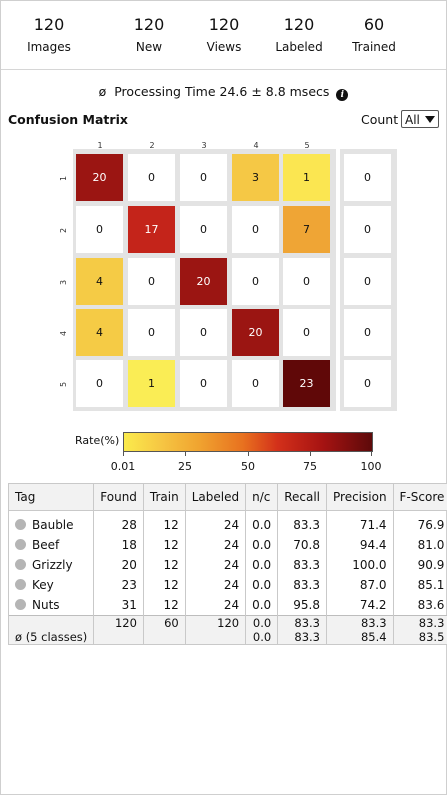 The width and height of the screenshot is (447, 795). What do you see at coordinates (227, 585) in the screenshot?
I see `table-row: Key 23 12 24 0.0 83.3 87.0 85.1` at bounding box center [227, 585].